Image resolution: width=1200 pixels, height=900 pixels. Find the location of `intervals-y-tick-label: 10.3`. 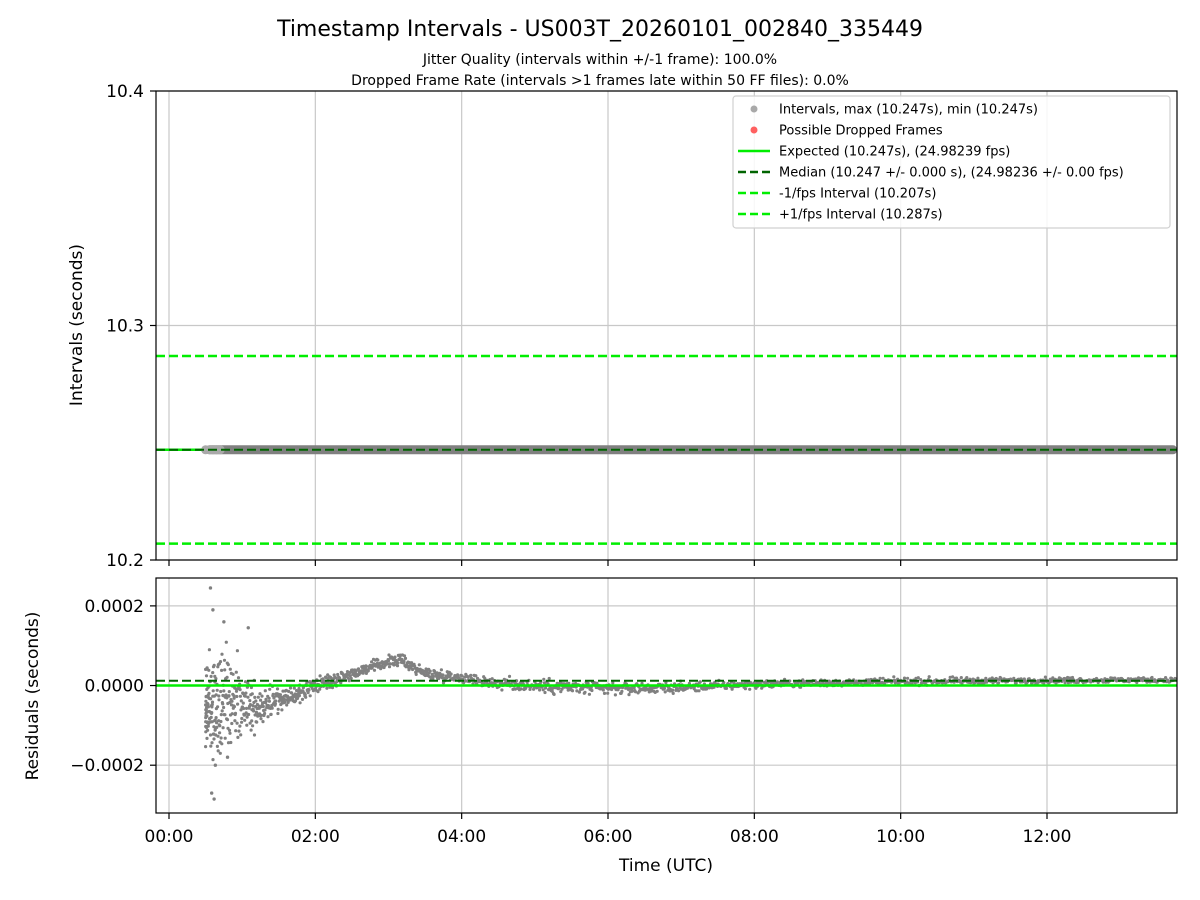

intervals-y-tick-label: 10.3 is located at coordinates (125, 327).